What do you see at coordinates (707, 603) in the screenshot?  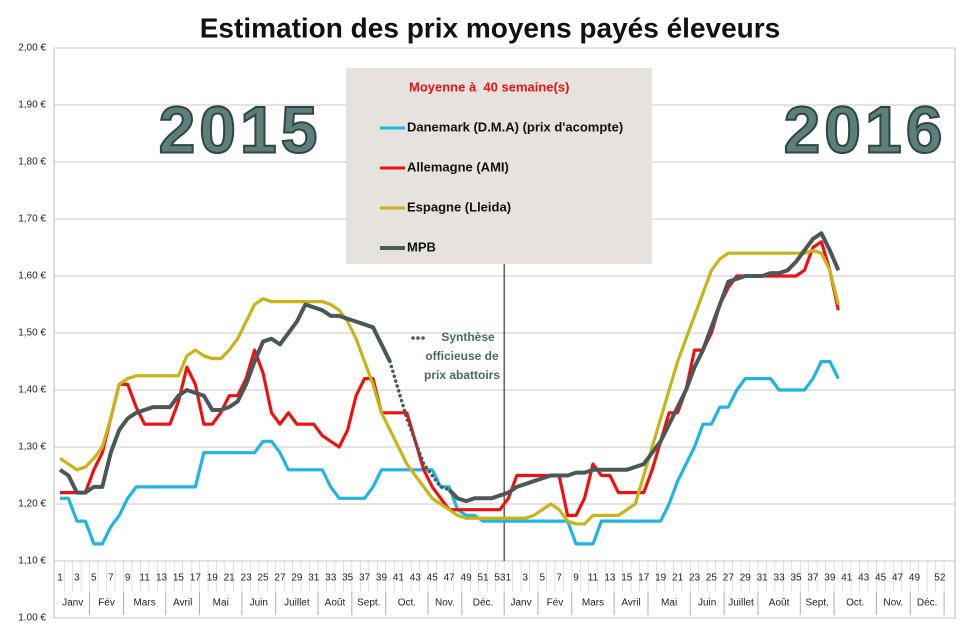 I see `month-label: Juin` at bounding box center [707, 603].